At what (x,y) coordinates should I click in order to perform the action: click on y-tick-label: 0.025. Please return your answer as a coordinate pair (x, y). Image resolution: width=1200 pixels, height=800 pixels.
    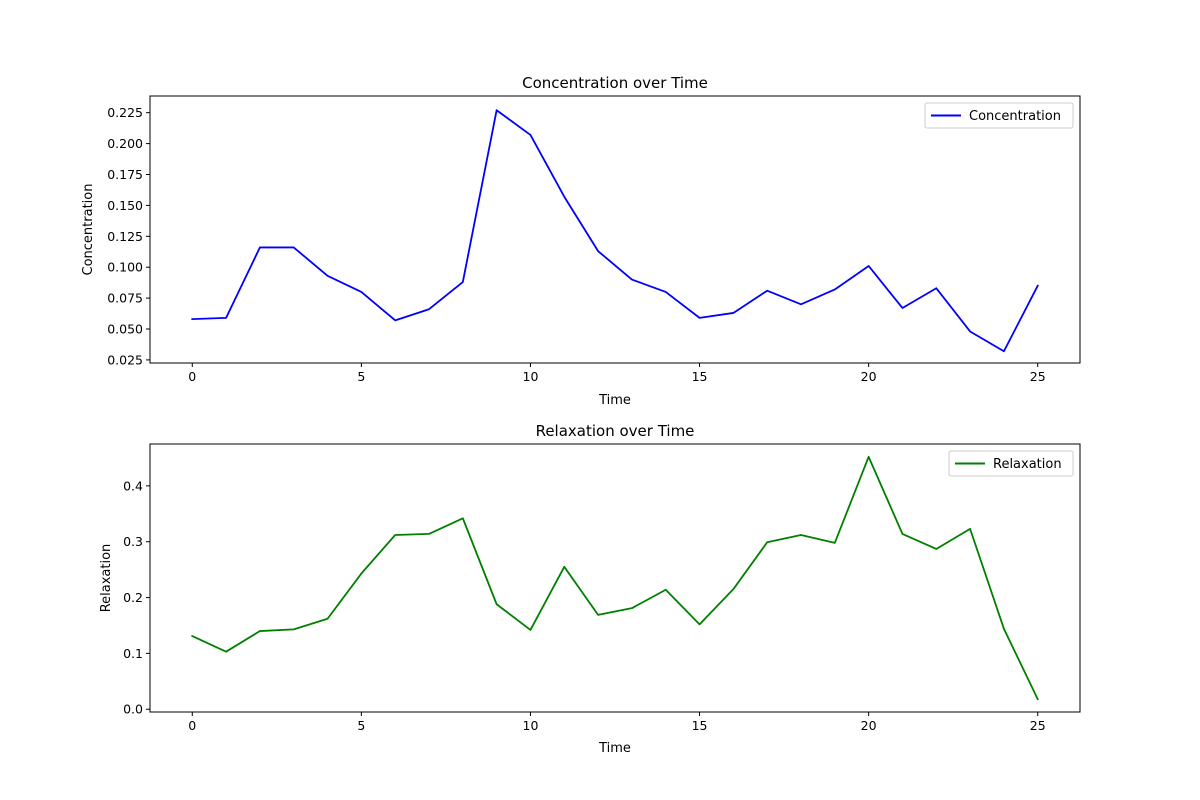
    Looking at the image, I should click on (125, 359).